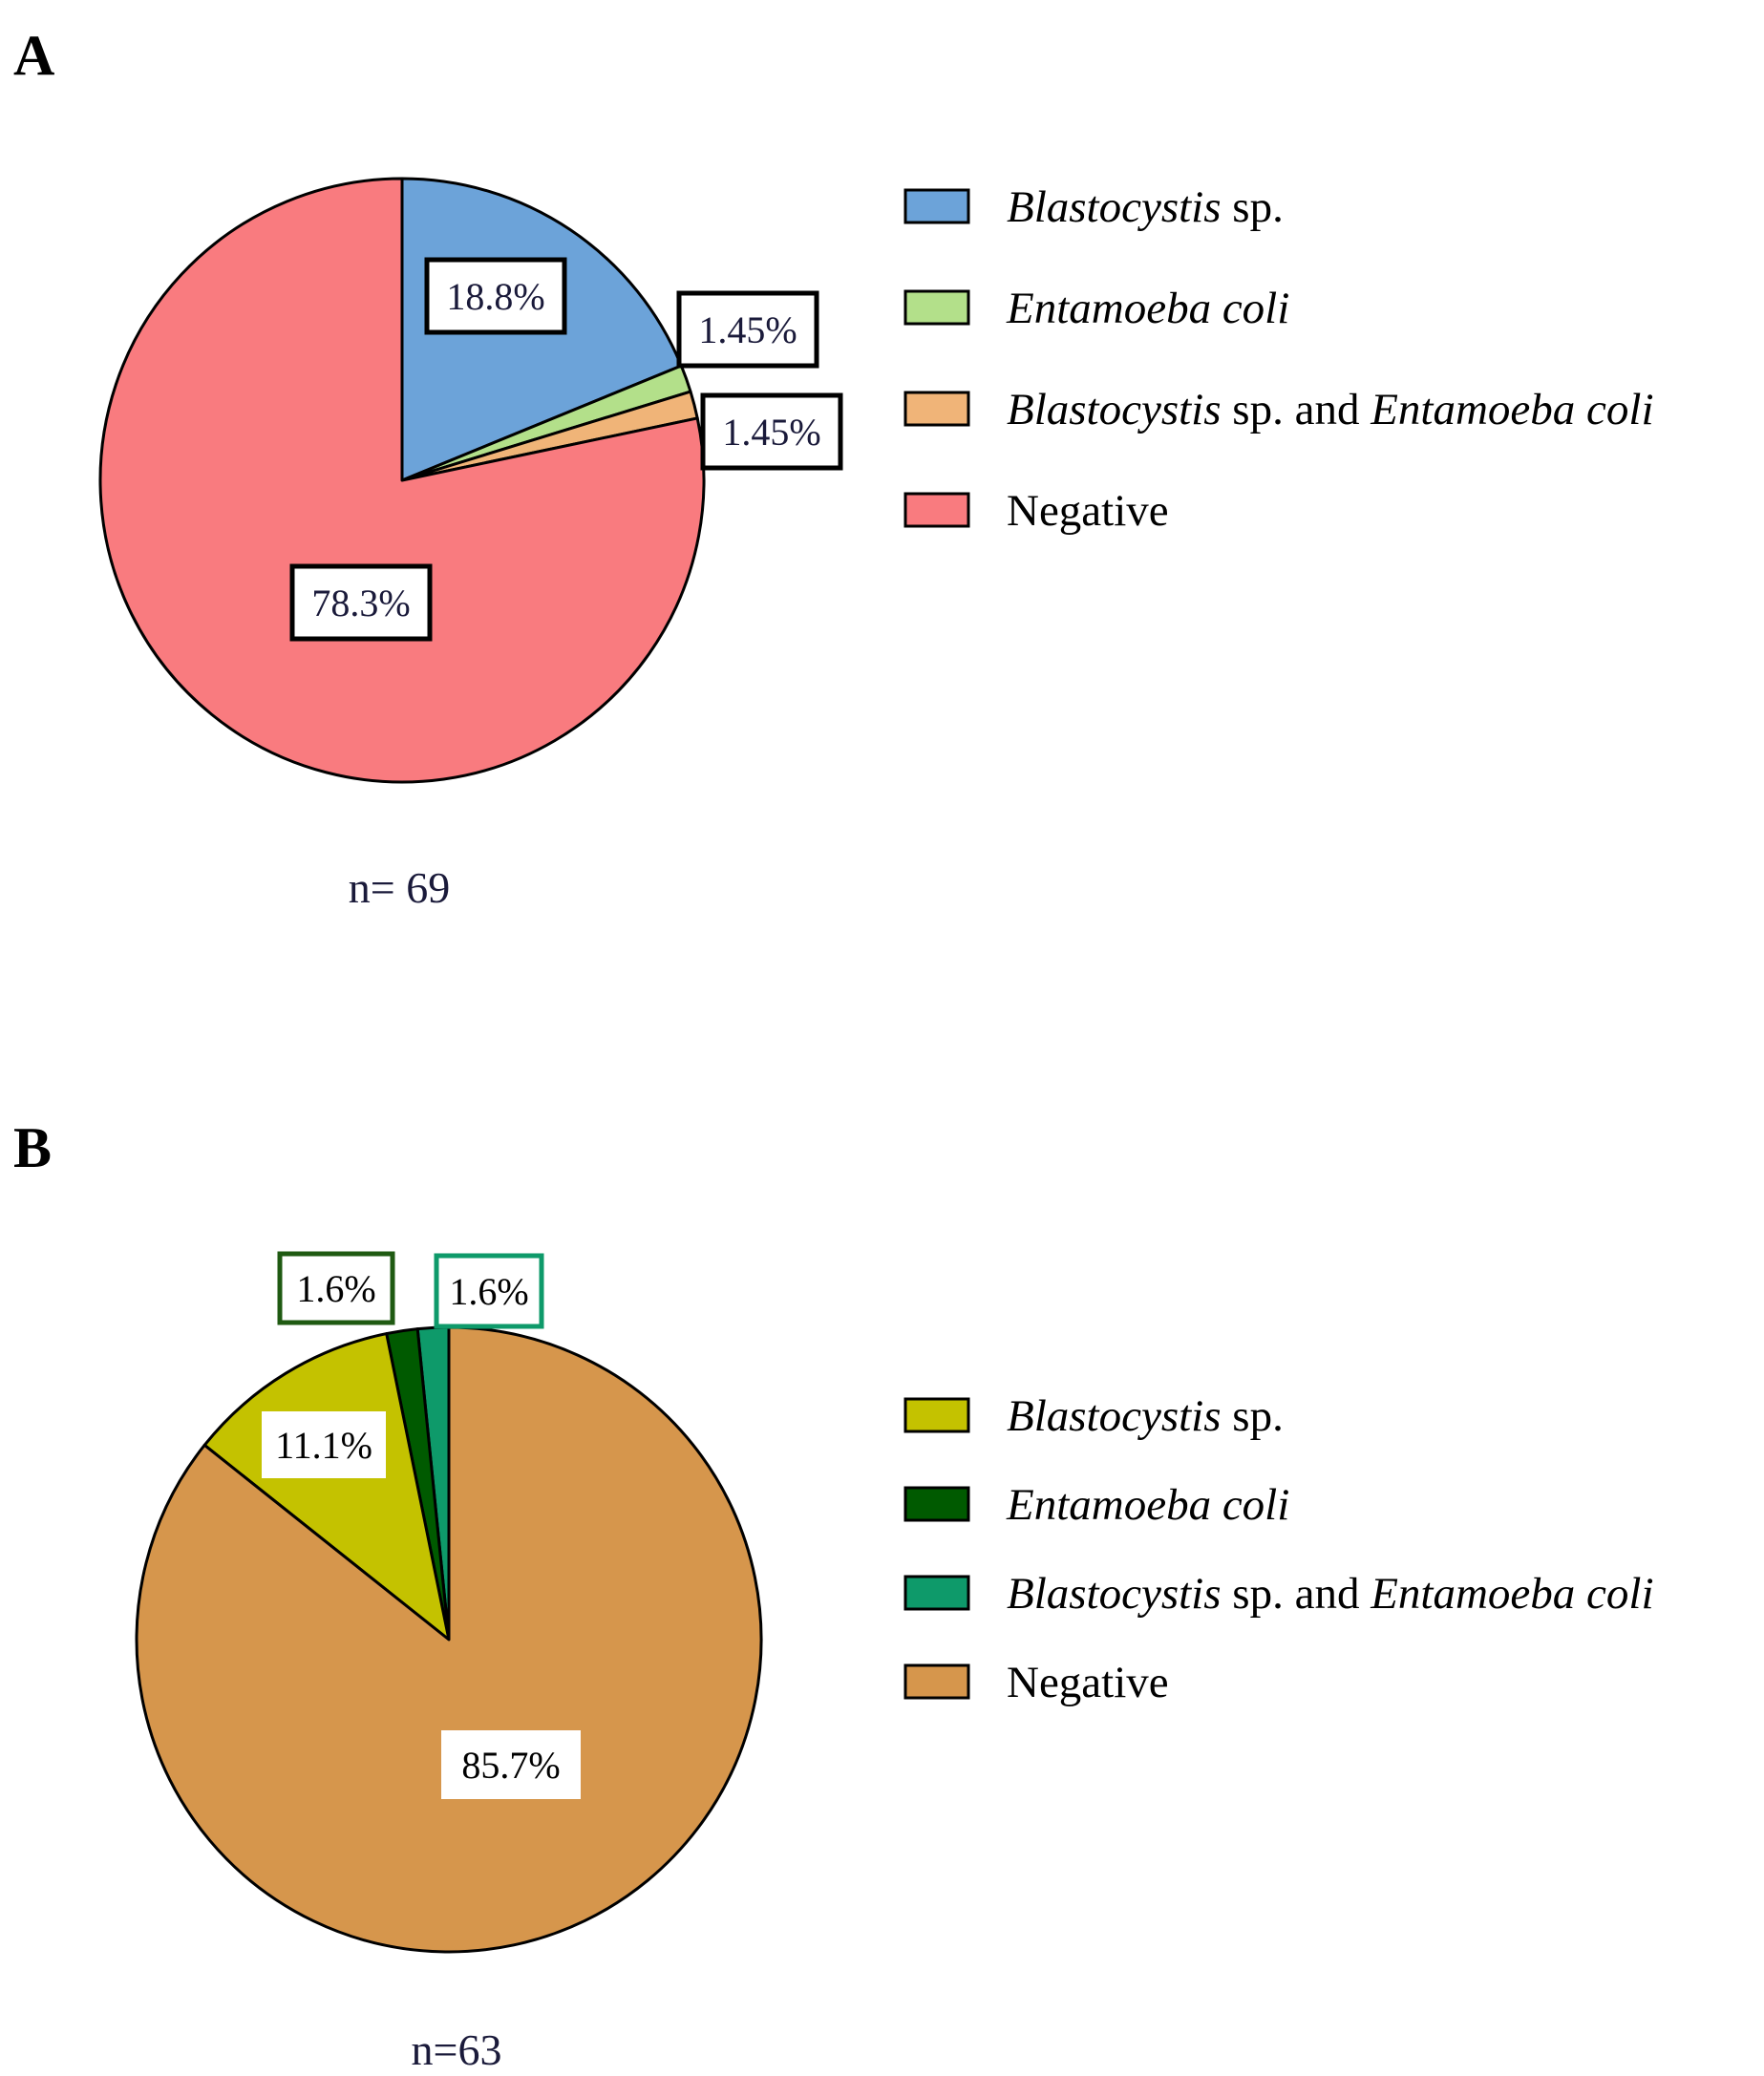 This screenshot has height=2076, width=1764. What do you see at coordinates (32, 1147) in the screenshot?
I see `panel-letter-b: B` at bounding box center [32, 1147].